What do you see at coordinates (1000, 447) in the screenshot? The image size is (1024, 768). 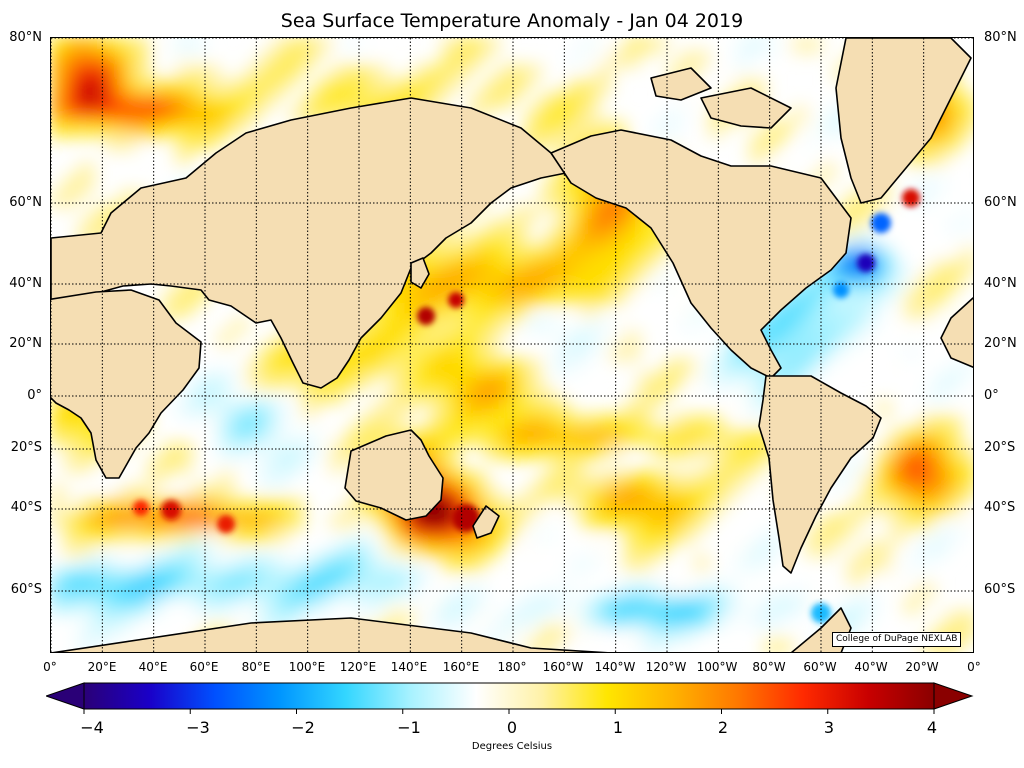 I see `lat-label-right: 20°S` at bounding box center [1000, 447].